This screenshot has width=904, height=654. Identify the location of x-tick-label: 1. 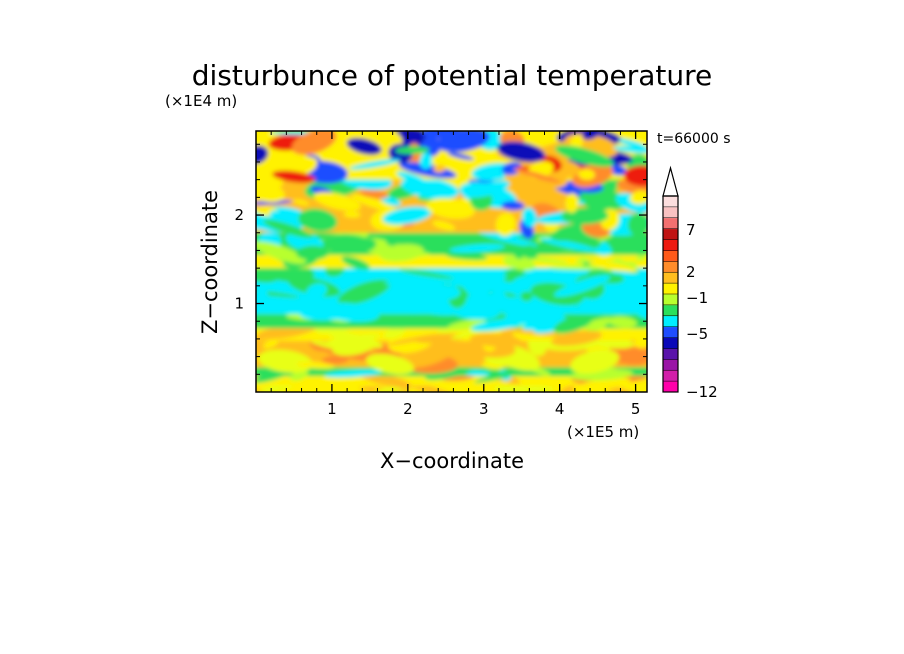
(332, 409).